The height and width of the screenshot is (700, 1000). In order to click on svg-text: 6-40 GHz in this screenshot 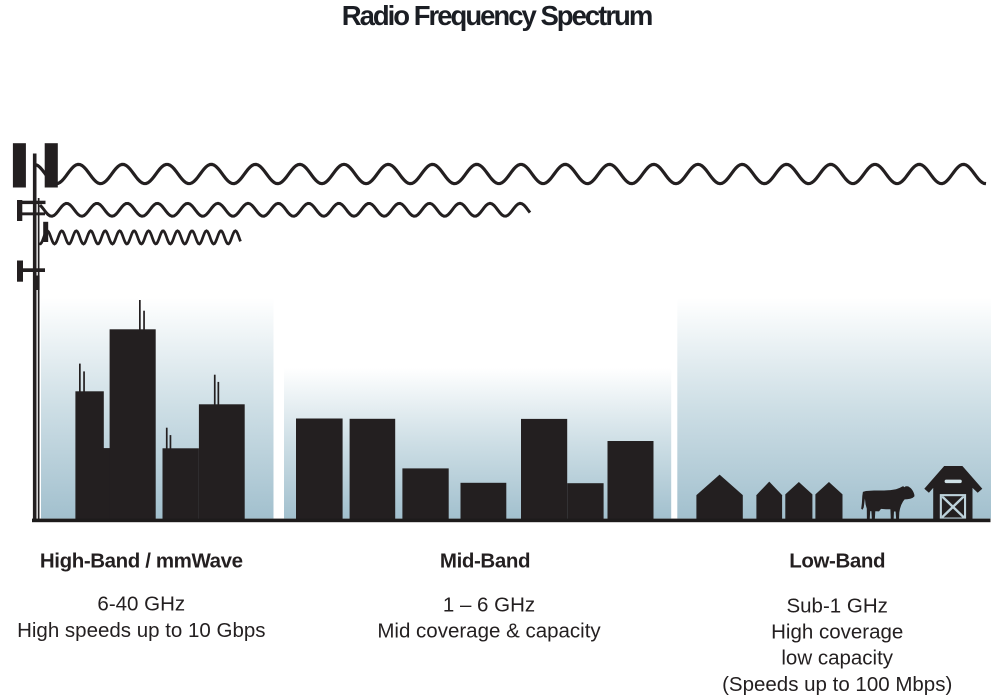, I will do `click(141, 604)`.